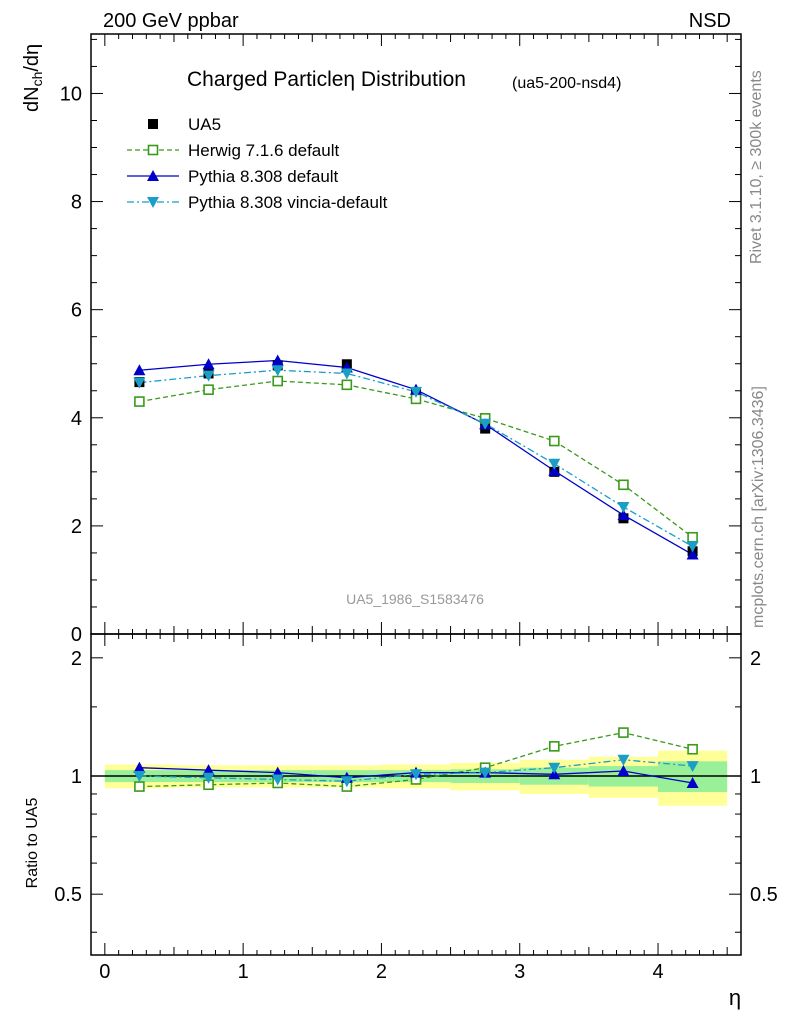  I want to click on side-label-rivet: Rivet 3.1.10, ≥ 300k events, so click(756, 167).